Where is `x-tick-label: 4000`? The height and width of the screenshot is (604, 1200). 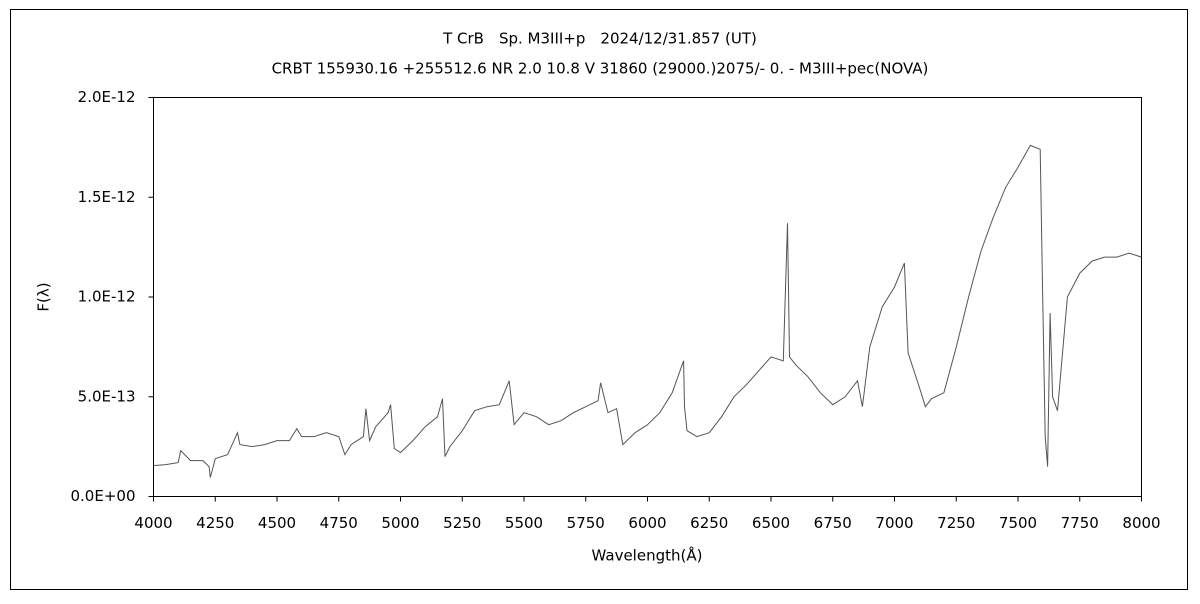 x-tick-label: 4000 is located at coordinates (153, 523).